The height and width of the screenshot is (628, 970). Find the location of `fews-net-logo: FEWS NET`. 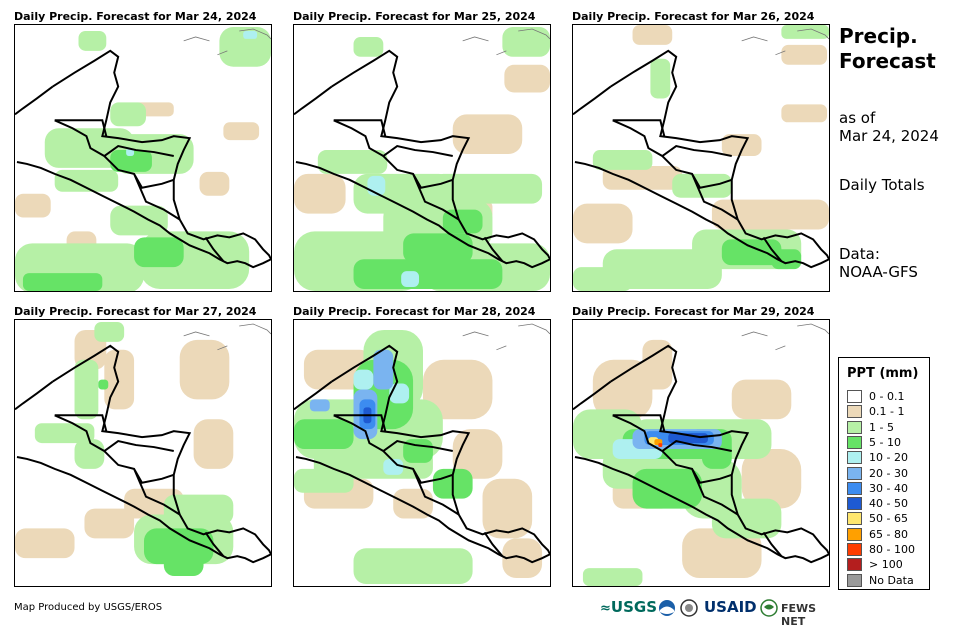

fews-net-logo: FEWS NET is located at coordinates (799, 615).